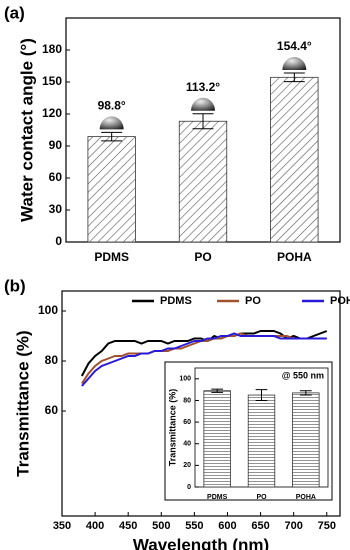  Describe the element at coordinates (26, 130) in the screenshot. I see `y-axis-label: Water contact angle (°)` at that location.